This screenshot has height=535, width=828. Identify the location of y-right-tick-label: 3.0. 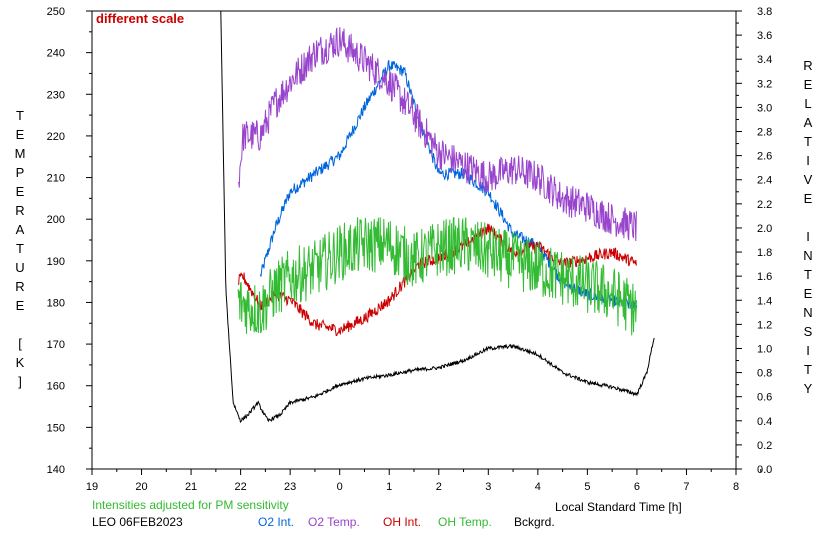
(764, 108).